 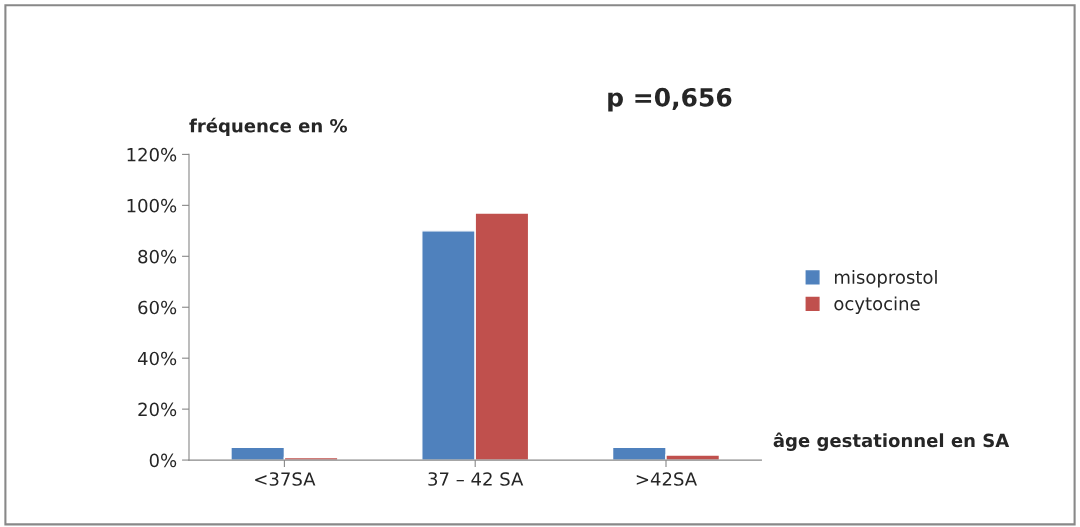 I want to click on x-tick-label: <37SA, so click(x=285, y=479).